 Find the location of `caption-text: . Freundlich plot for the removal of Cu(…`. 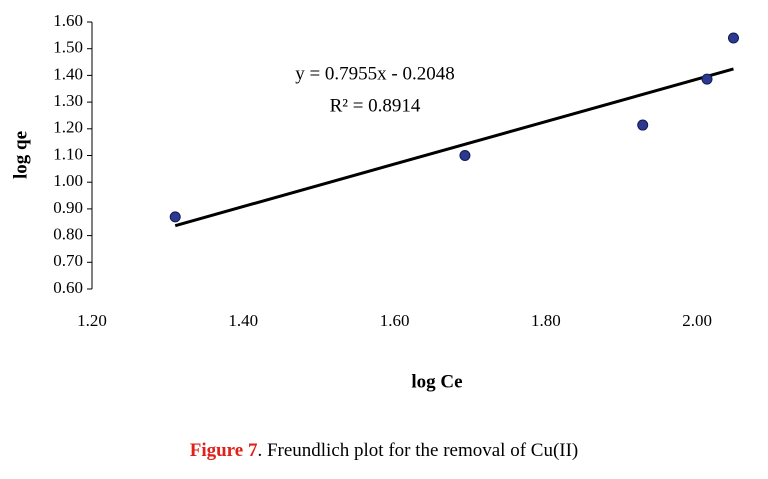

caption-text: . Freundlich plot for the removal of Cu(… is located at coordinates (418, 450).